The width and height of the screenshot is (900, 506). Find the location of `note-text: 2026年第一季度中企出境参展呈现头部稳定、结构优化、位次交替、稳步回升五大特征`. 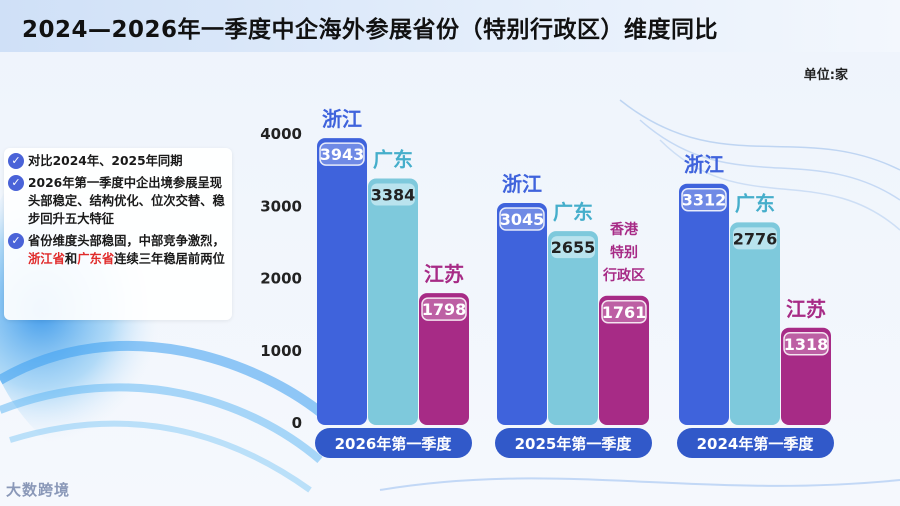

note-text: 2026年第一季度中企出境参展呈现头部稳定、结构优化、位次交替、稳步回升五大特征 is located at coordinates (128, 201).